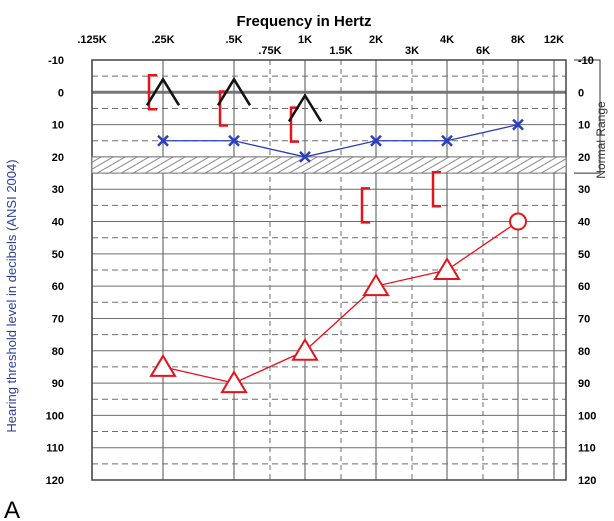 The width and height of the screenshot is (614, 521). What do you see at coordinates (340, 51) in the screenshot?
I see `x-tick-label-intermediate: 1.5K` at bounding box center [340, 51].